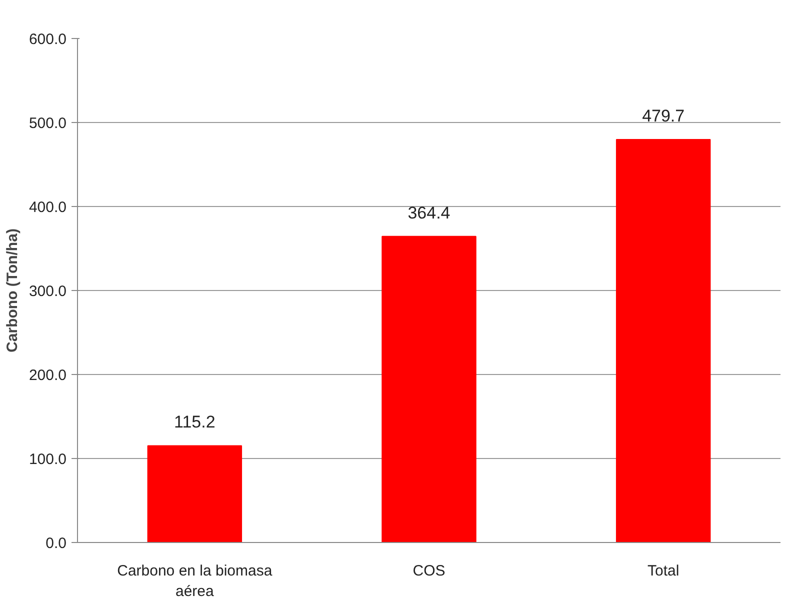  Describe the element at coordinates (47, 375) in the screenshot. I see `y-tick-label: 200.0` at that location.